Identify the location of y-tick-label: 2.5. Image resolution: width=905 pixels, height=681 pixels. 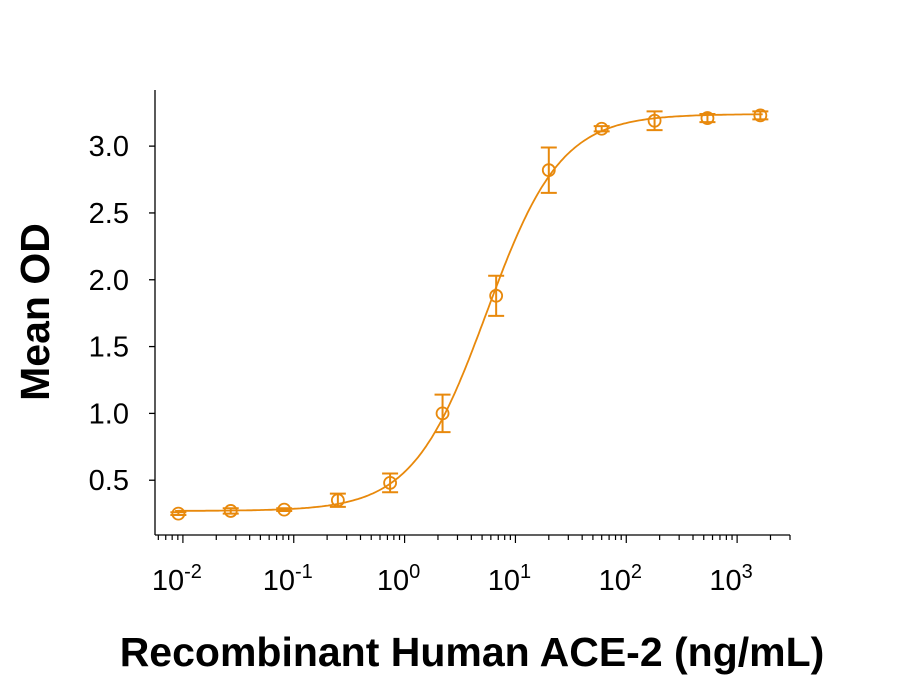
(109, 214).